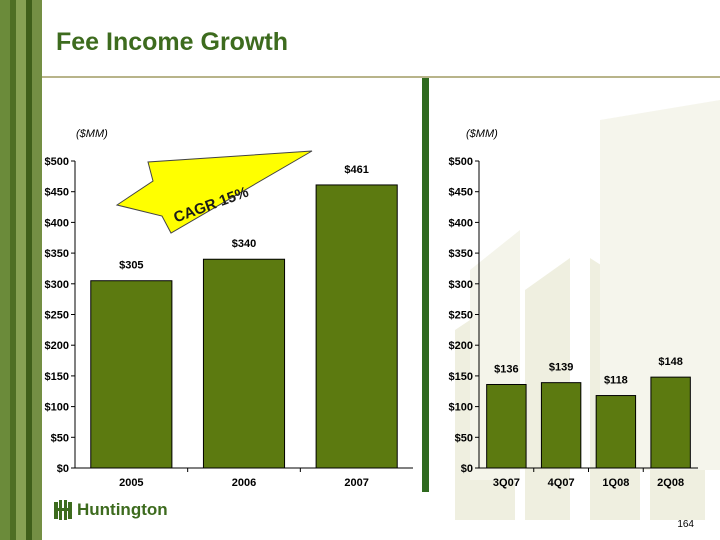 Image resolution: width=720 pixels, height=540 pixels. Describe the element at coordinates (244, 483) in the screenshot. I see `x-tick-label: 2006` at that location.